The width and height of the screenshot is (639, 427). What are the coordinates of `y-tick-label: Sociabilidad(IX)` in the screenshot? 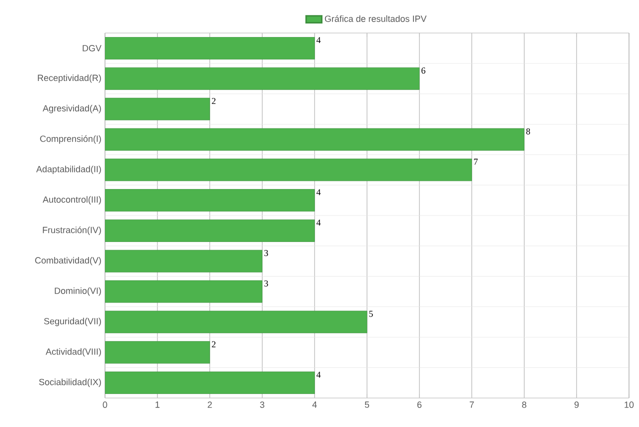 It's located at (70, 382).